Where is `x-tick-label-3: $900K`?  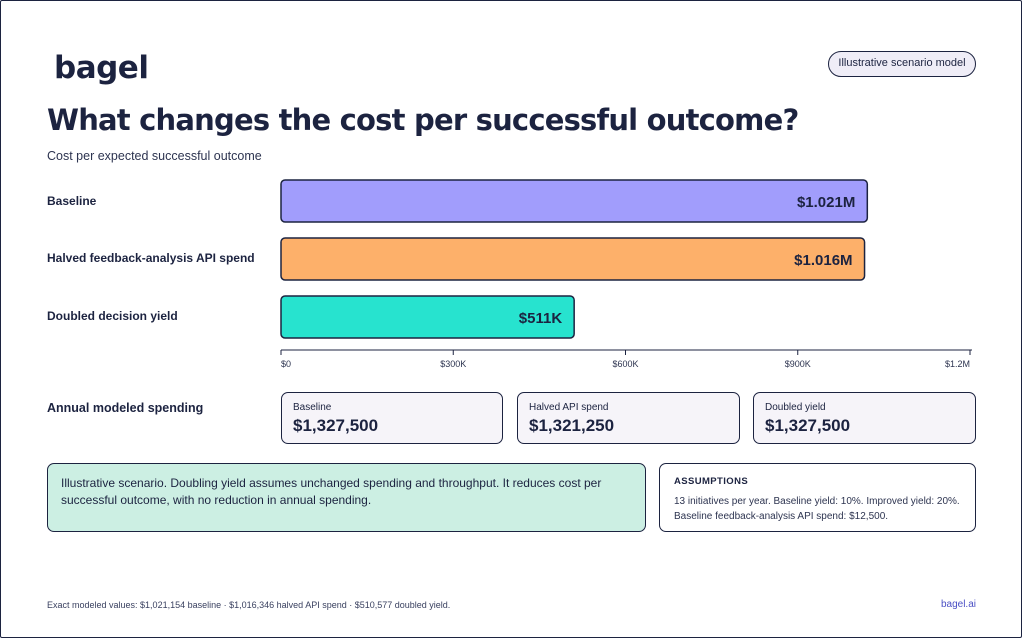
x-tick-label-3: $900K is located at coordinates (798, 364).